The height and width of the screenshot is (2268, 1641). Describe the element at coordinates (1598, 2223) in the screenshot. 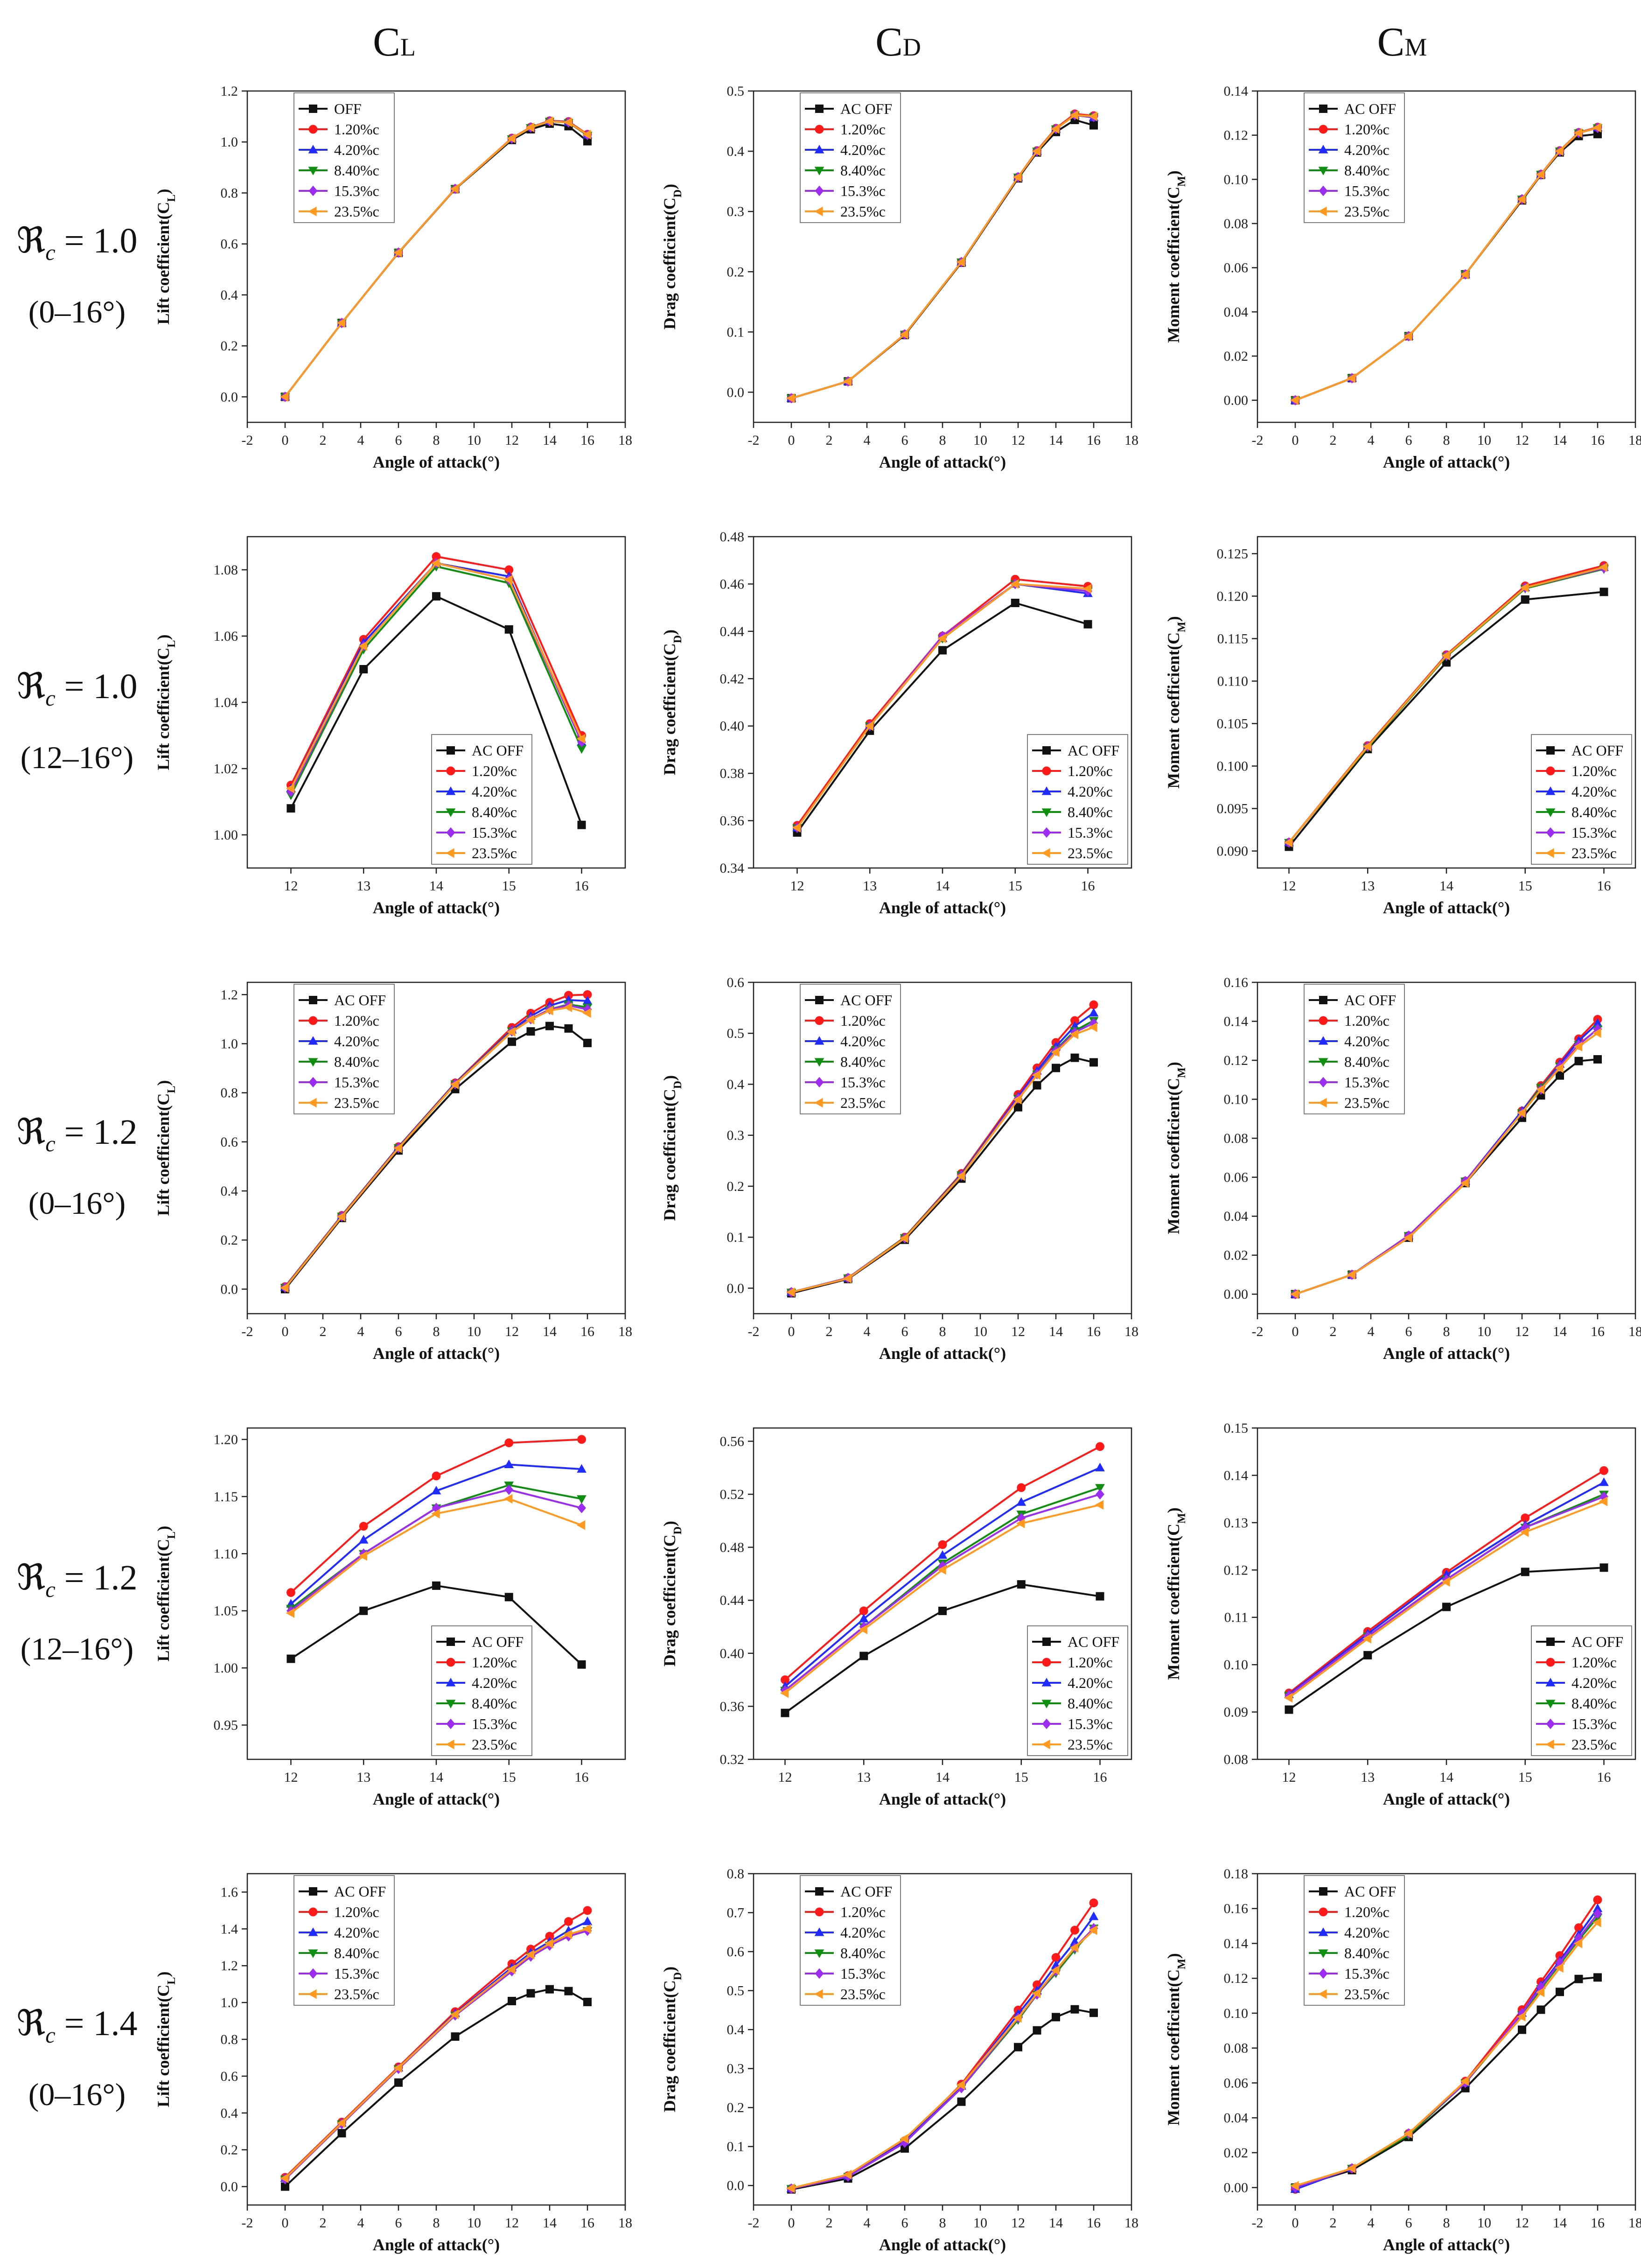

I see `x-tick-label: 16` at that location.